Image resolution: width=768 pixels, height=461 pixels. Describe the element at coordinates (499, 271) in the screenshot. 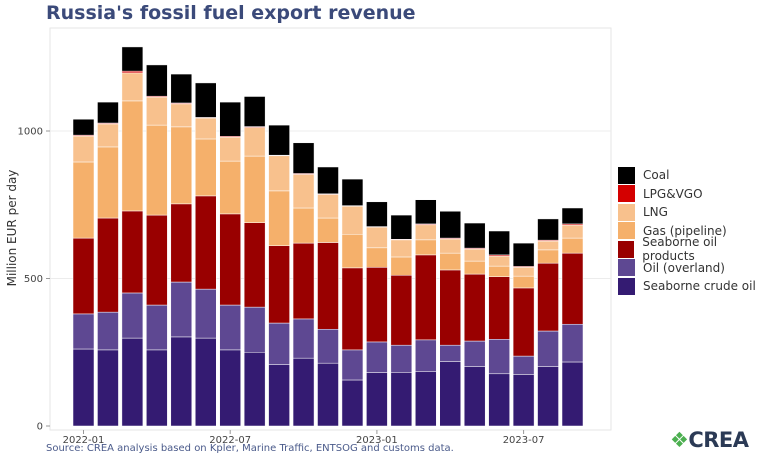

I see `bar-segment-gas-pipeline--2023-06` at that location.